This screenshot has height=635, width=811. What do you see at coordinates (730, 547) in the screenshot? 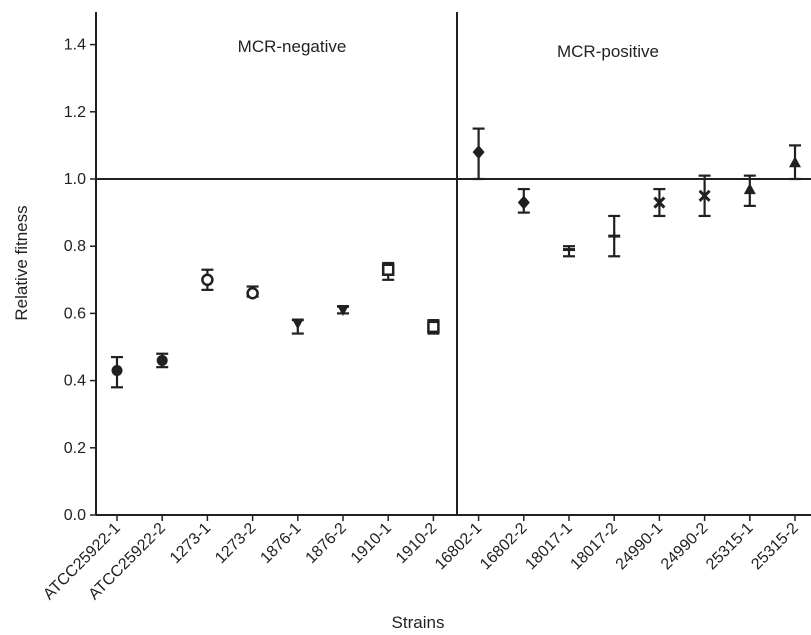
I see `x-tick-label: 25315-1` at bounding box center [730, 547].